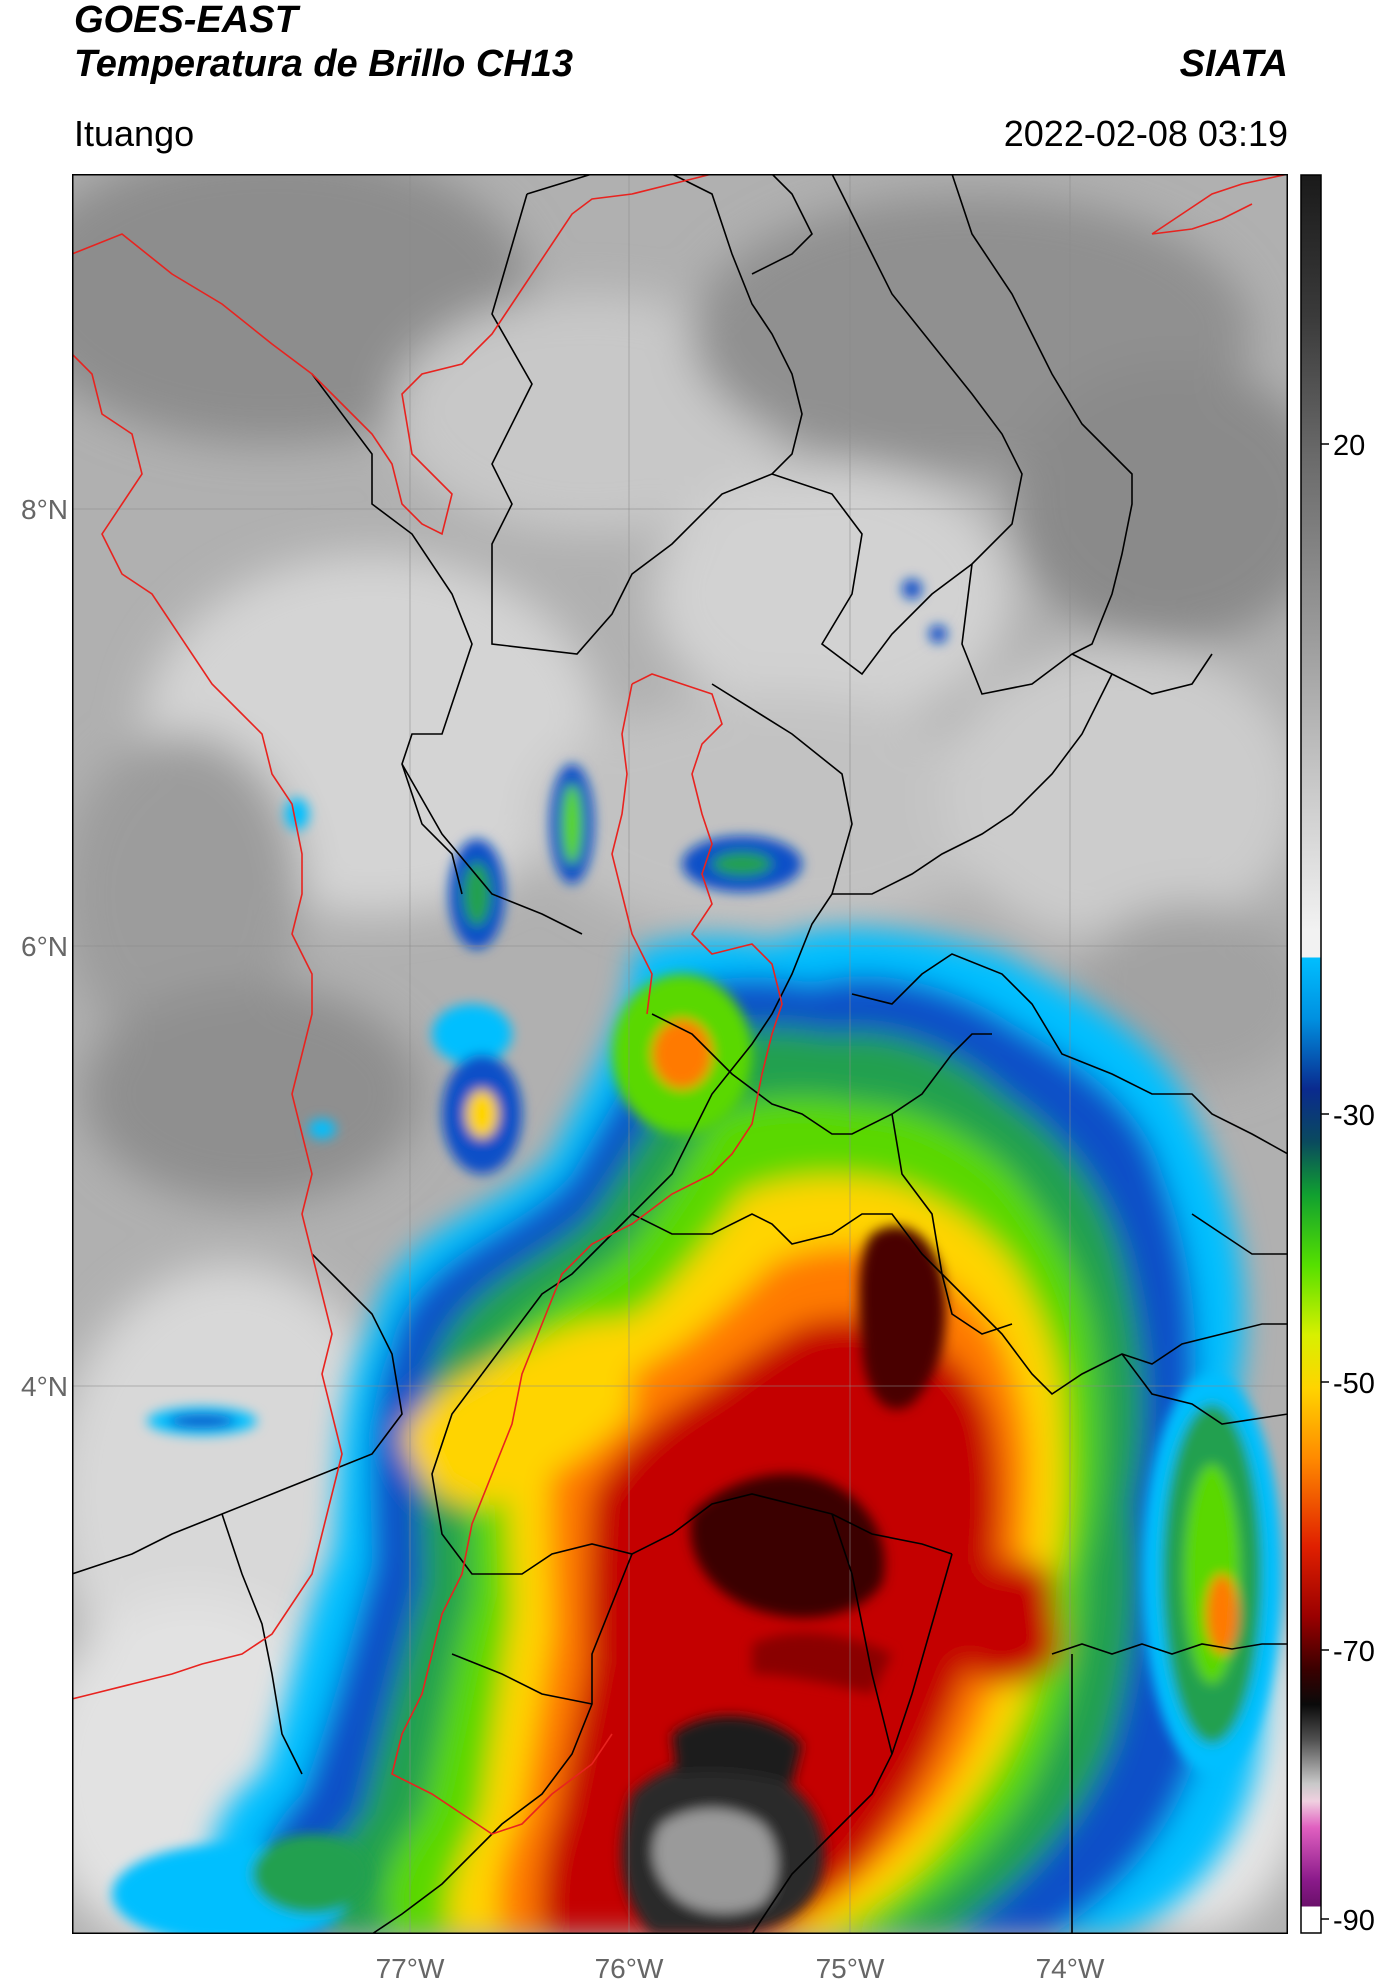 The image size is (1384, 1981). Describe the element at coordinates (1145, 133) in the screenshot. I see `datetime-label: 2022-02-08 03:19` at that location.